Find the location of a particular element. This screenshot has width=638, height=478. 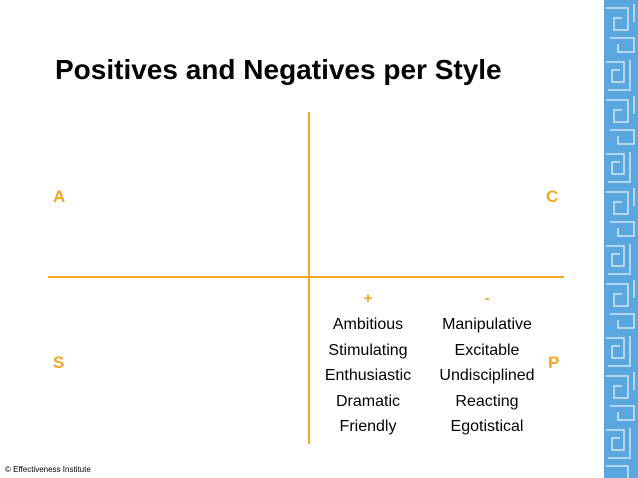

quadrant-label-p: P is located at coordinates (554, 362).